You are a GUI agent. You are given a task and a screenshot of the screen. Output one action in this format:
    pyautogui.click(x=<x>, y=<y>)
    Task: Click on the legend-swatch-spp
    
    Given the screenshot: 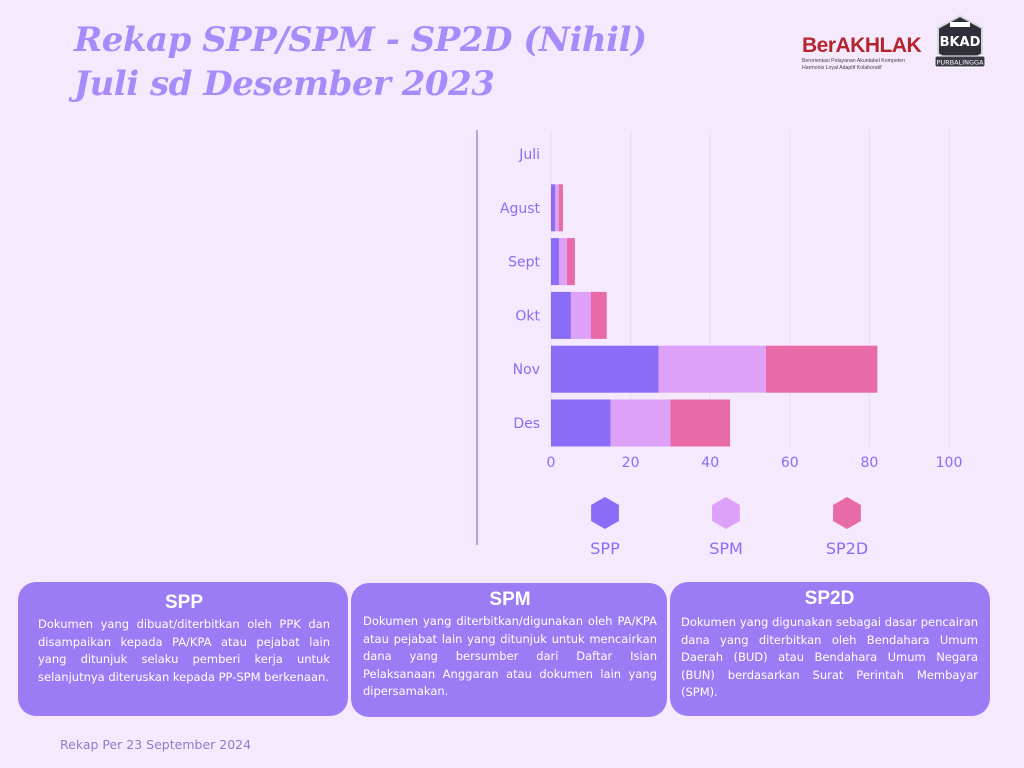 What is the action you would take?
    pyautogui.click(x=605, y=513)
    